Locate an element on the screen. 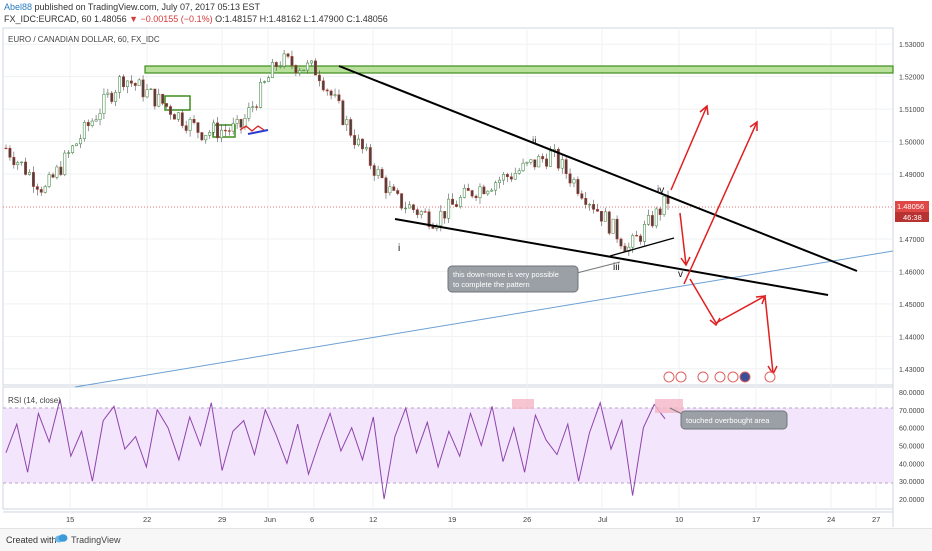  event-icons is located at coordinates (719, 377).